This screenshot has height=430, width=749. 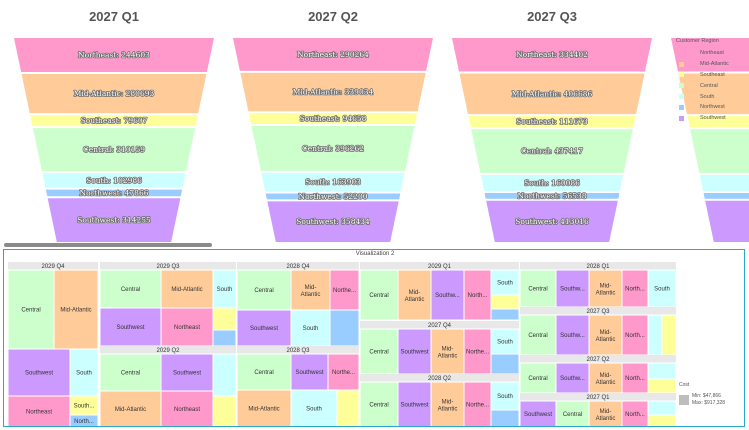 I want to click on horizontal-scrollbar, so click(x=108, y=245).